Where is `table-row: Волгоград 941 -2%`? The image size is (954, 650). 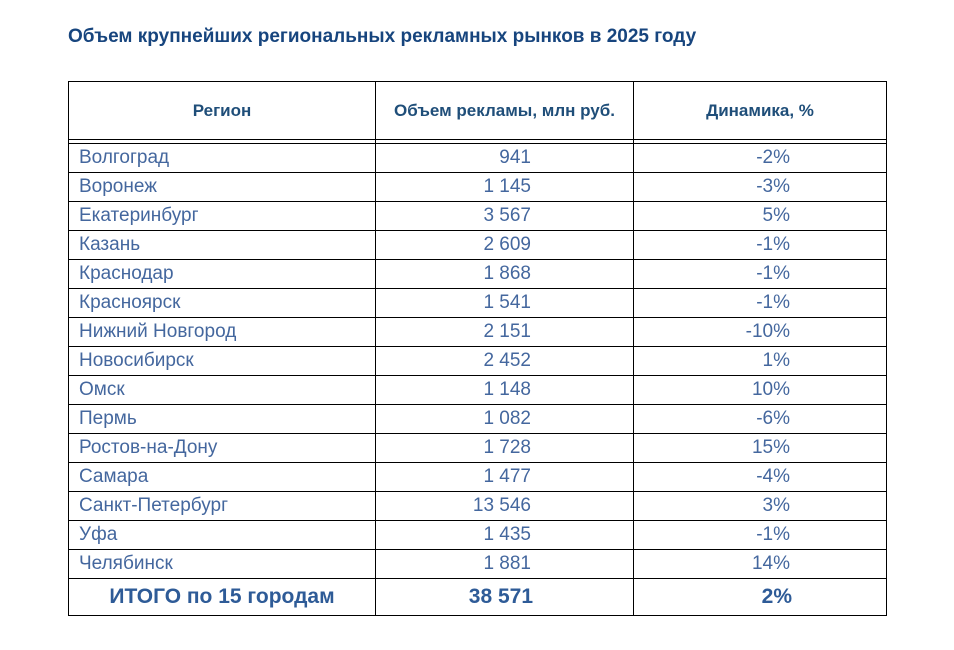
table-row: Волгоград 941 -2% is located at coordinates (477, 158).